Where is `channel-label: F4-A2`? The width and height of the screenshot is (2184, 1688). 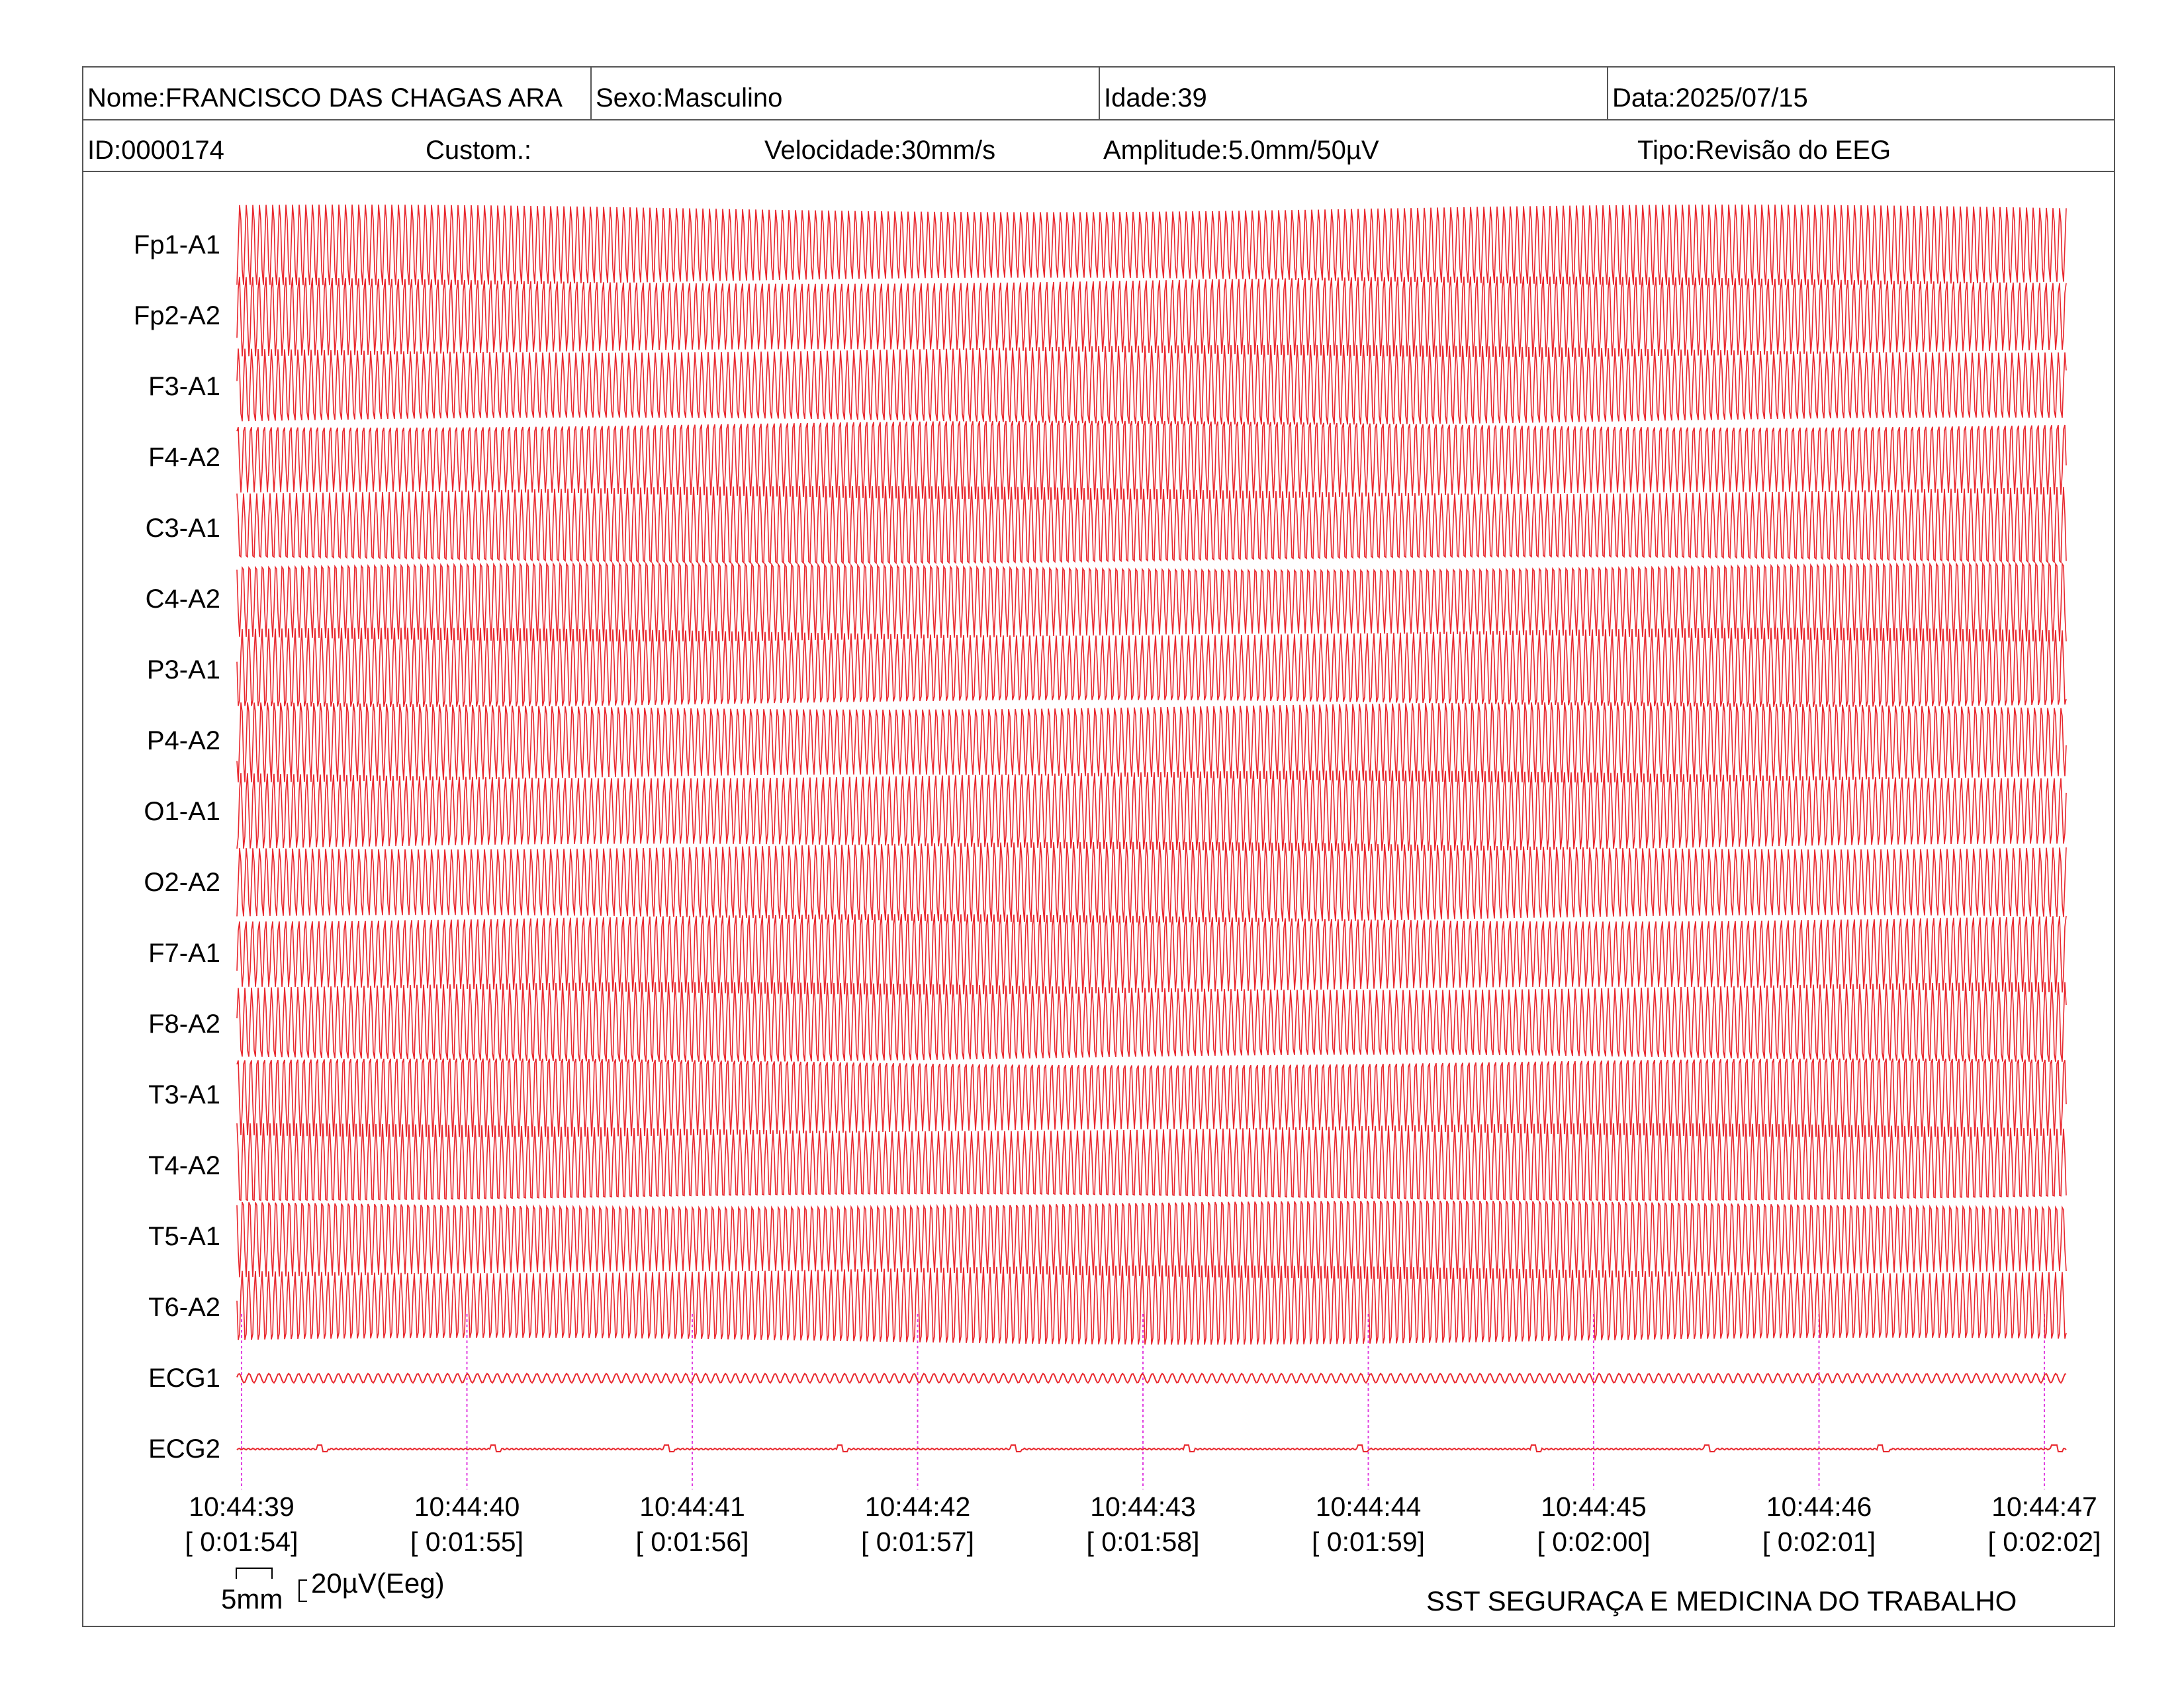 channel-label: F4-A2 is located at coordinates (184, 457).